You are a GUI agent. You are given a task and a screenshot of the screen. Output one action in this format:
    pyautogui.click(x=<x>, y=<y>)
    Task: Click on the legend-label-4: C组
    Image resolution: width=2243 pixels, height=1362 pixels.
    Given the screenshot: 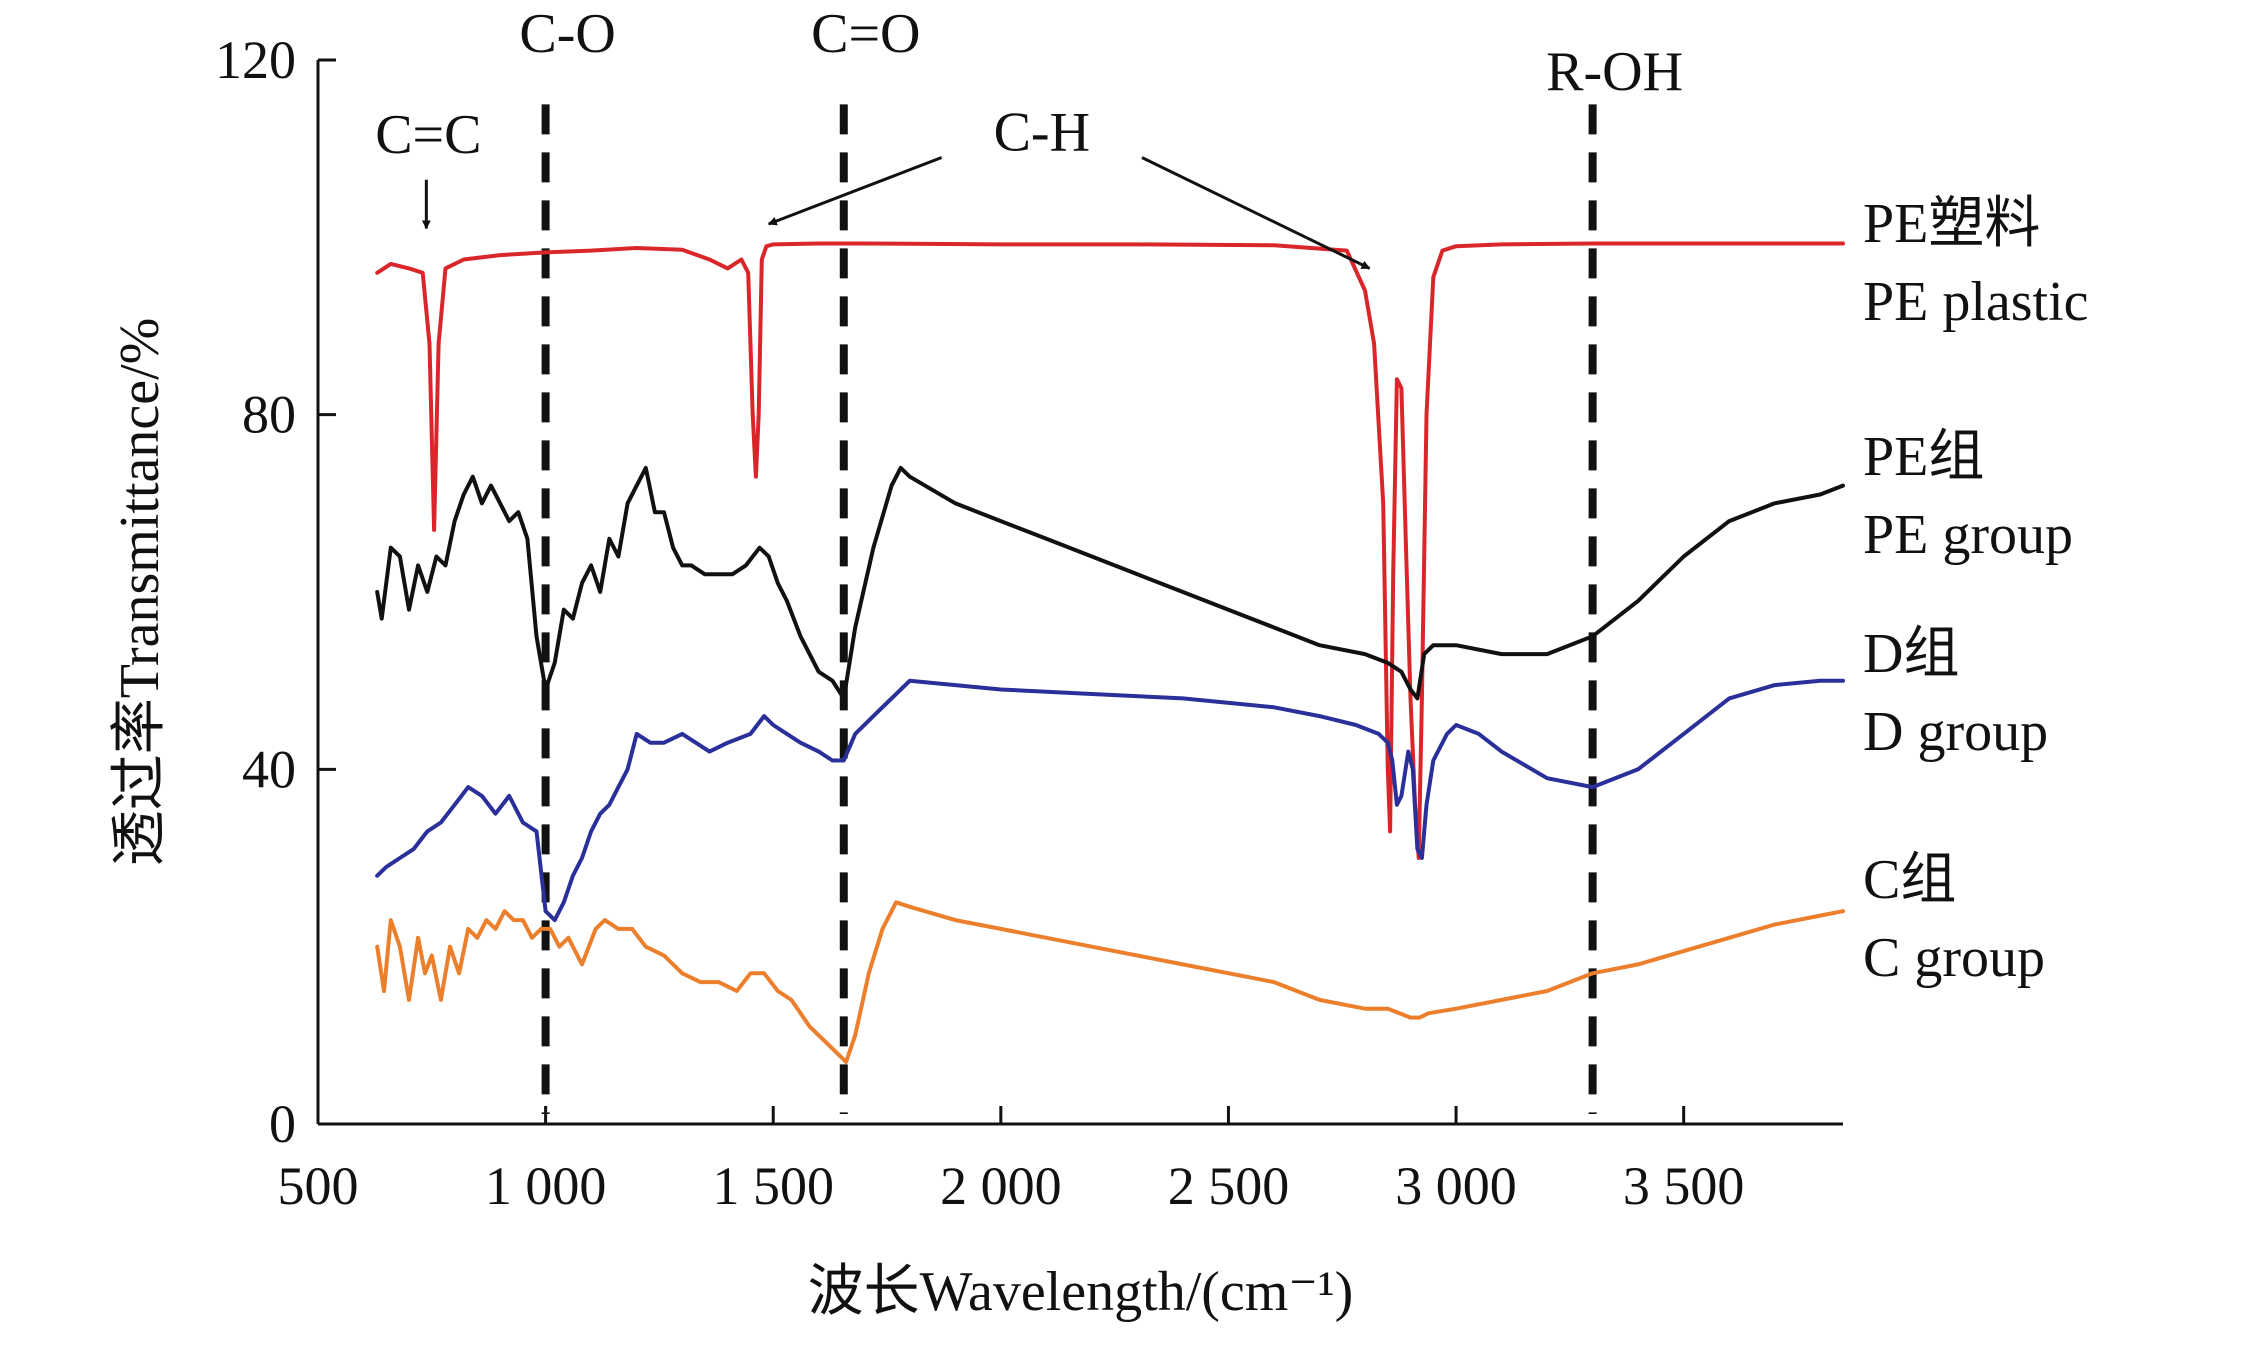 What is the action you would take?
    pyautogui.click(x=1909, y=880)
    